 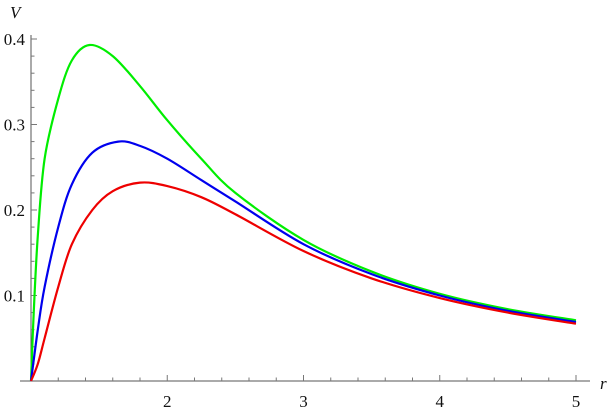 What do you see at coordinates (14, 296) in the screenshot?
I see `y-tick-label: 0.1` at bounding box center [14, 296].